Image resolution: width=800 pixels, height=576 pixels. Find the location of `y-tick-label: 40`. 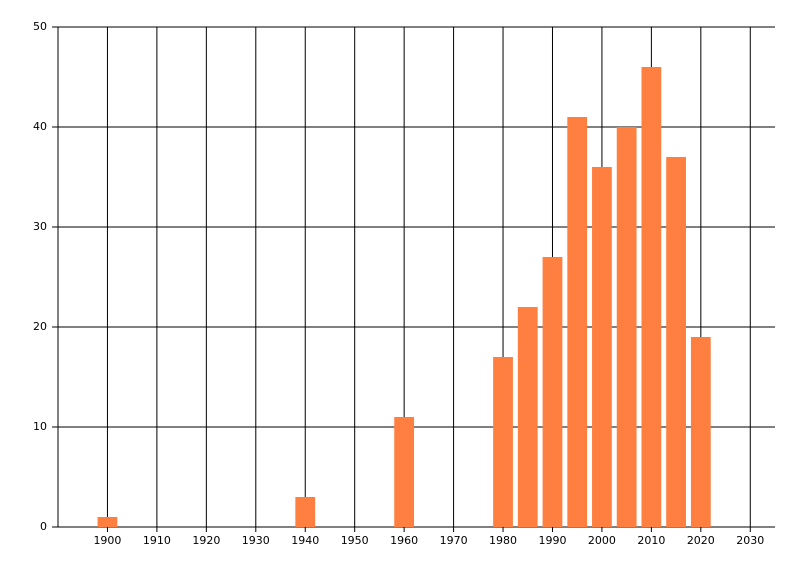

y-tick-label: 40 is located at coordinates (40, 126).